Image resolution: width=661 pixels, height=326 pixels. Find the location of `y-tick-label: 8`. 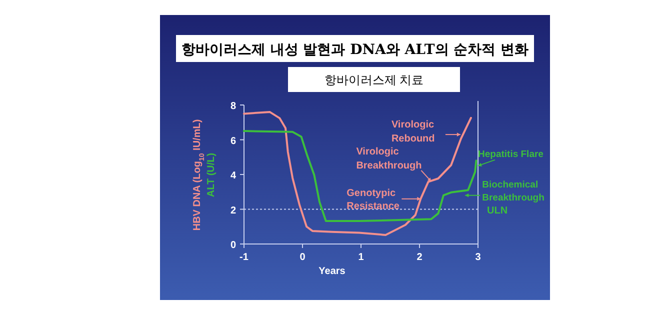

y-tick-label: 8 is located at coordinates (233, 106).